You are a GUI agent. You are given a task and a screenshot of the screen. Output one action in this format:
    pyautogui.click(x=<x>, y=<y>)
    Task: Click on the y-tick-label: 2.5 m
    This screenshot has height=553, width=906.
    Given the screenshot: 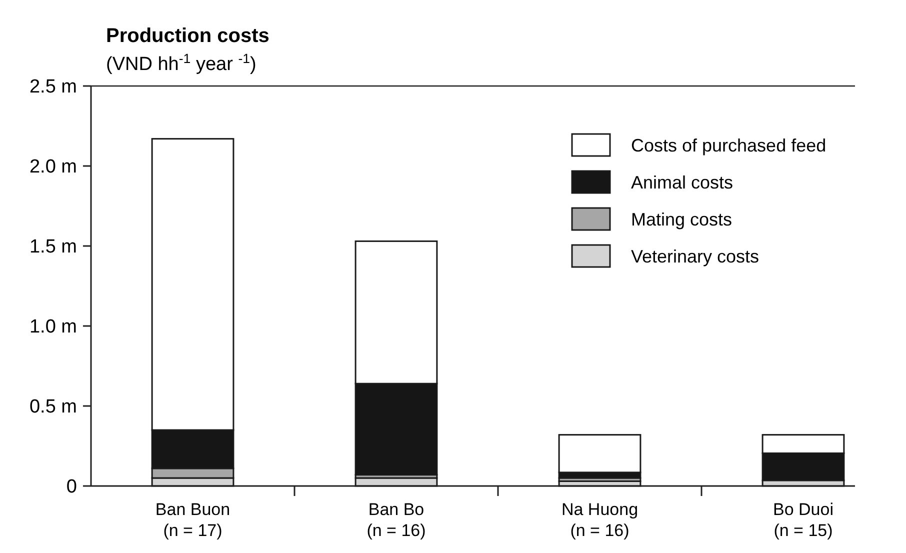 What is the action you would take?
    pyautogui.click(x=53, y=87)
    